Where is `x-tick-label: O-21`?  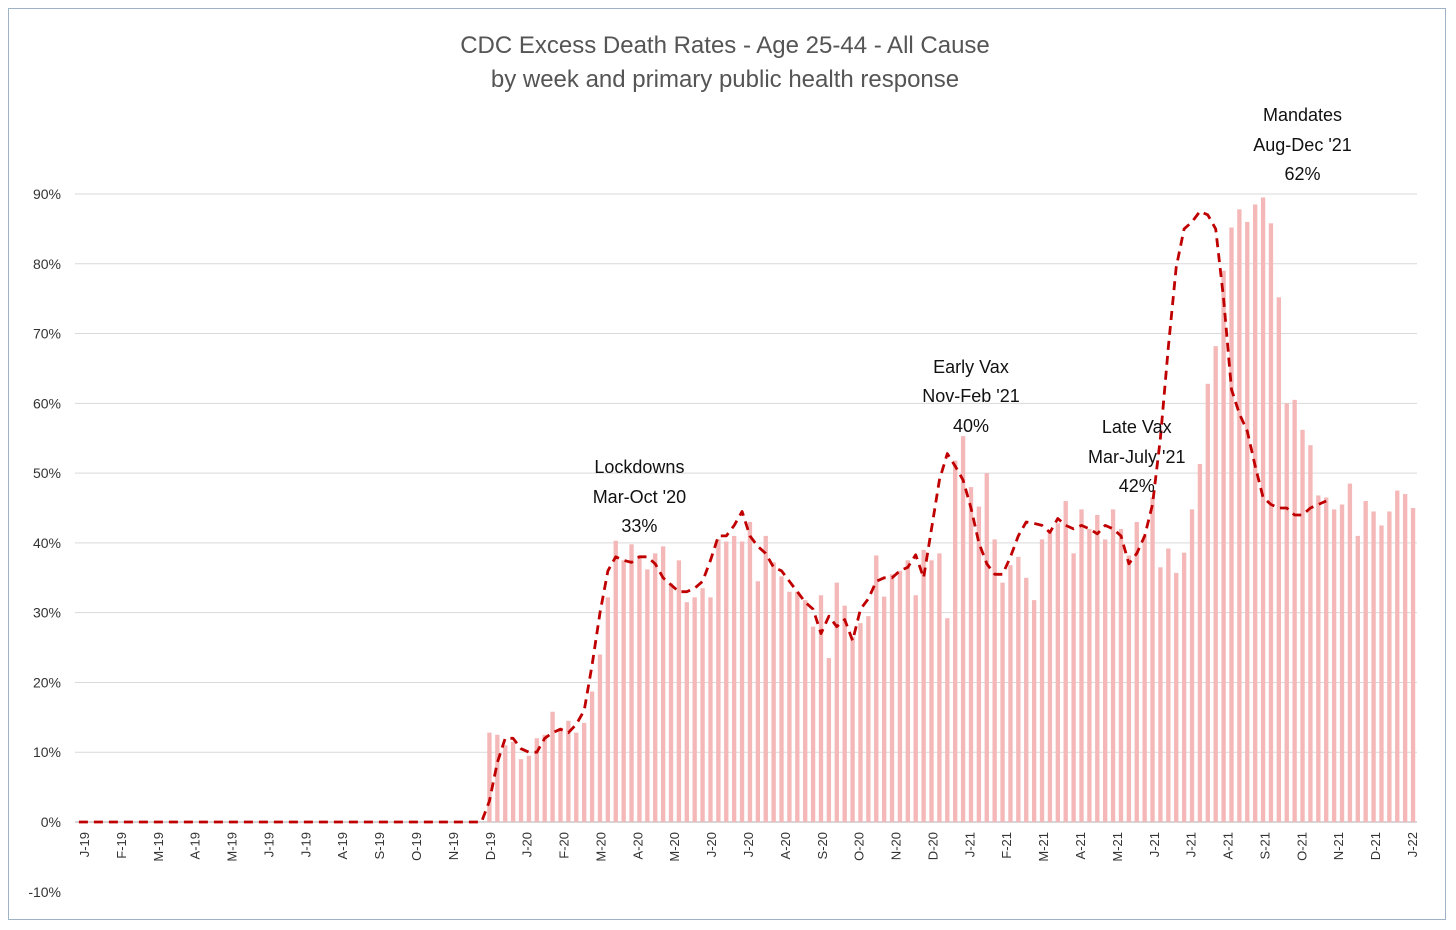 x-tick-label: O-21 is located at coordinates (1301, 846).